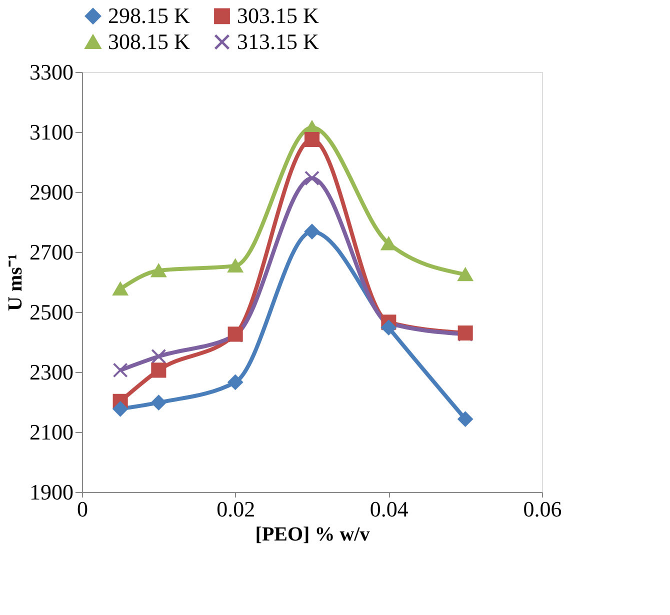 This screenshot has width=670, height=615. Describe the element at coordinates (52, 312) in the screenshot. I see `y-tick-label: 2500` at that location.